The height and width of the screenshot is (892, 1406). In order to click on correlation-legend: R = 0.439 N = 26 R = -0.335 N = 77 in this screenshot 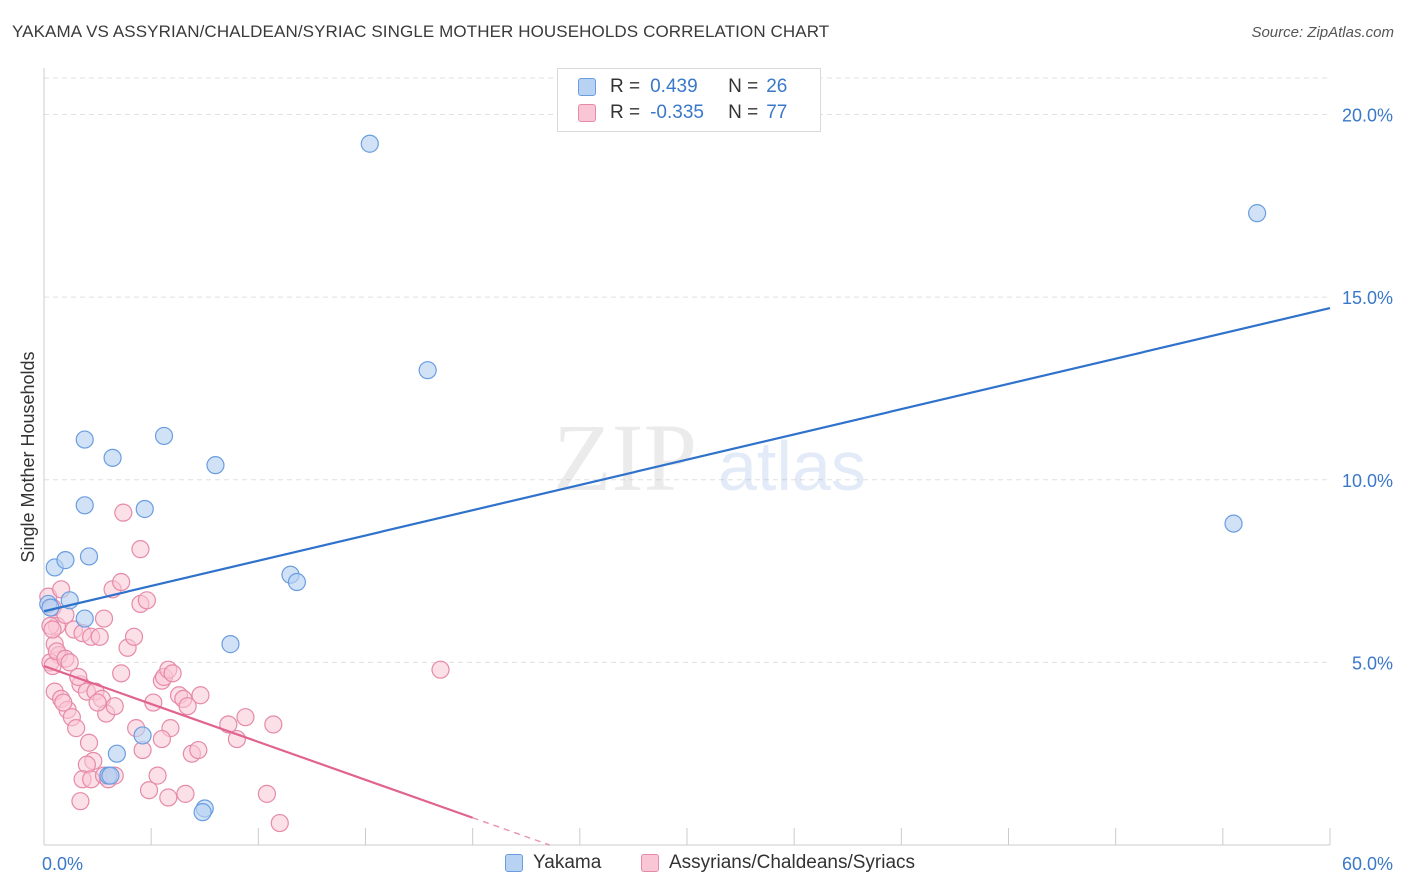, I will do `click(689, 100)`.